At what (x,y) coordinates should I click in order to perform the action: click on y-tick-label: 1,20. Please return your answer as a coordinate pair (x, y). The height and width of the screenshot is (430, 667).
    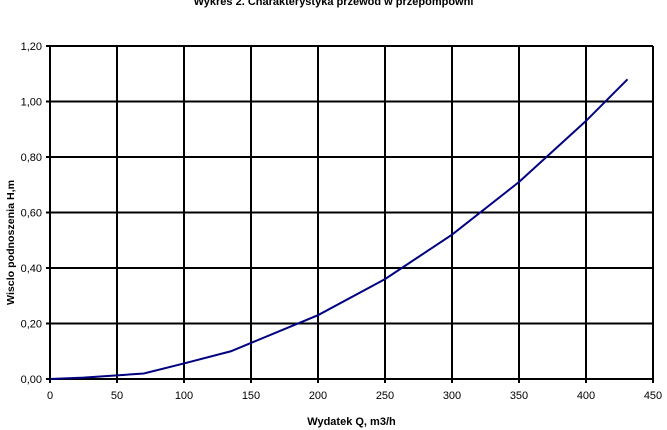
    Looking at the image, I should click on (31, 47).